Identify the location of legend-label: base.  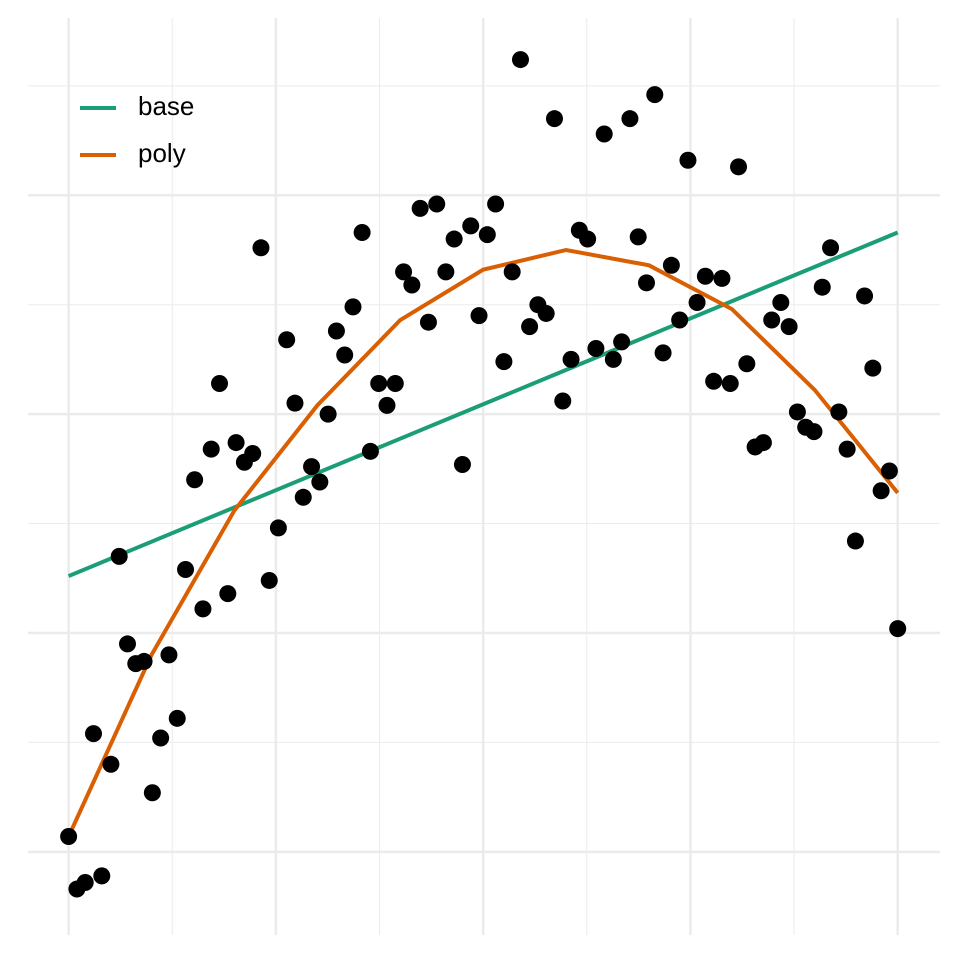
(166, 106).